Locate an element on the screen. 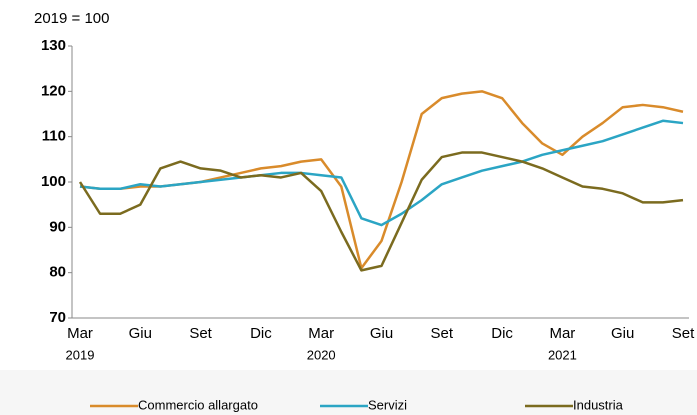 This screenshot has width=697, height=415. x-year-label: 2021 is located at coordinates (562, 354).